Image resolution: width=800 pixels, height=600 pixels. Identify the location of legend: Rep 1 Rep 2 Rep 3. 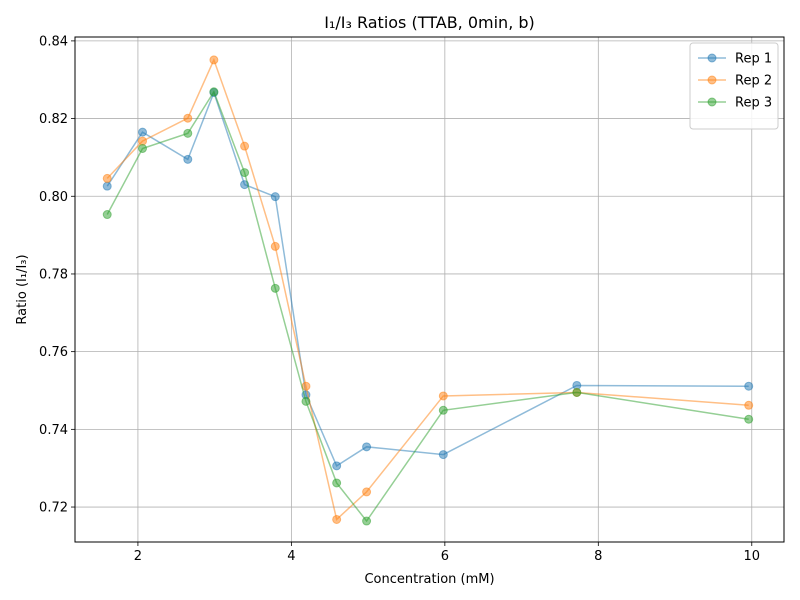
(734, 86).